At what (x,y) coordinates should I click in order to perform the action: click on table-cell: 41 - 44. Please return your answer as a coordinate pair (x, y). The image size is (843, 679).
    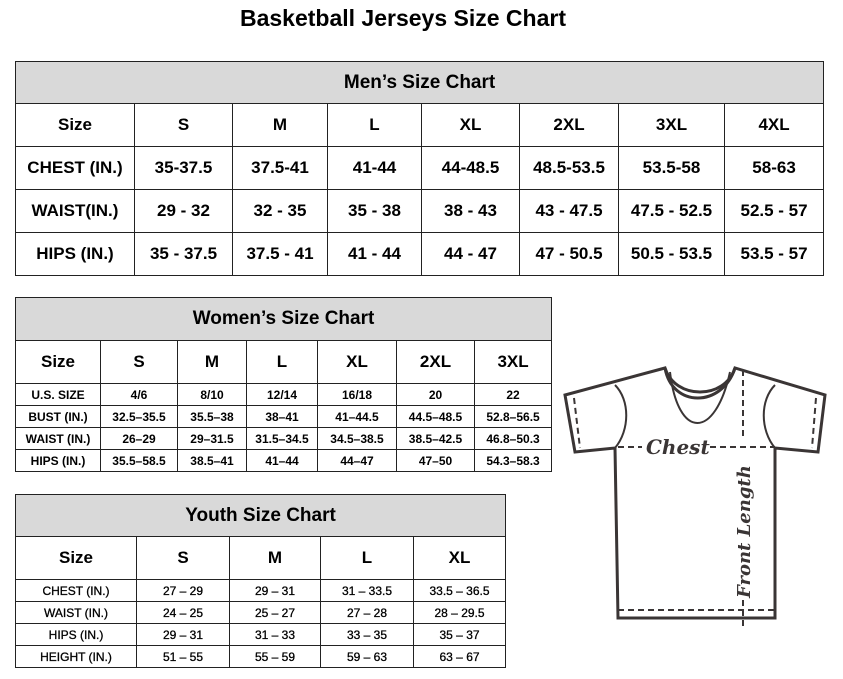
    Looking at the image, I should click on (374, 254).